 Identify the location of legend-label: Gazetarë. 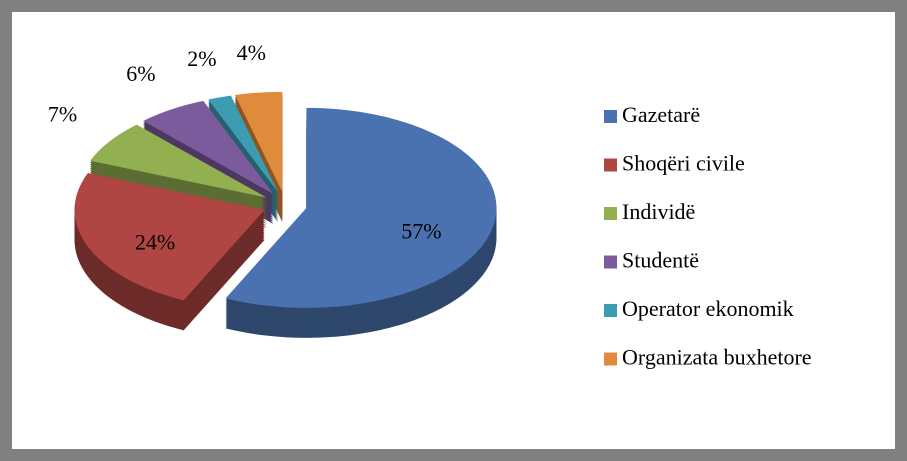
(661, 114).